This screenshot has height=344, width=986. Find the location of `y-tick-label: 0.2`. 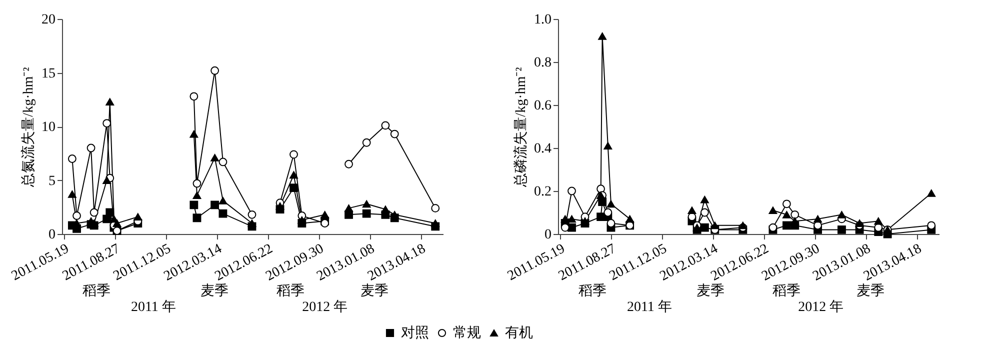

y-tick-label: 0.2 is located at coordinates (543, 192).